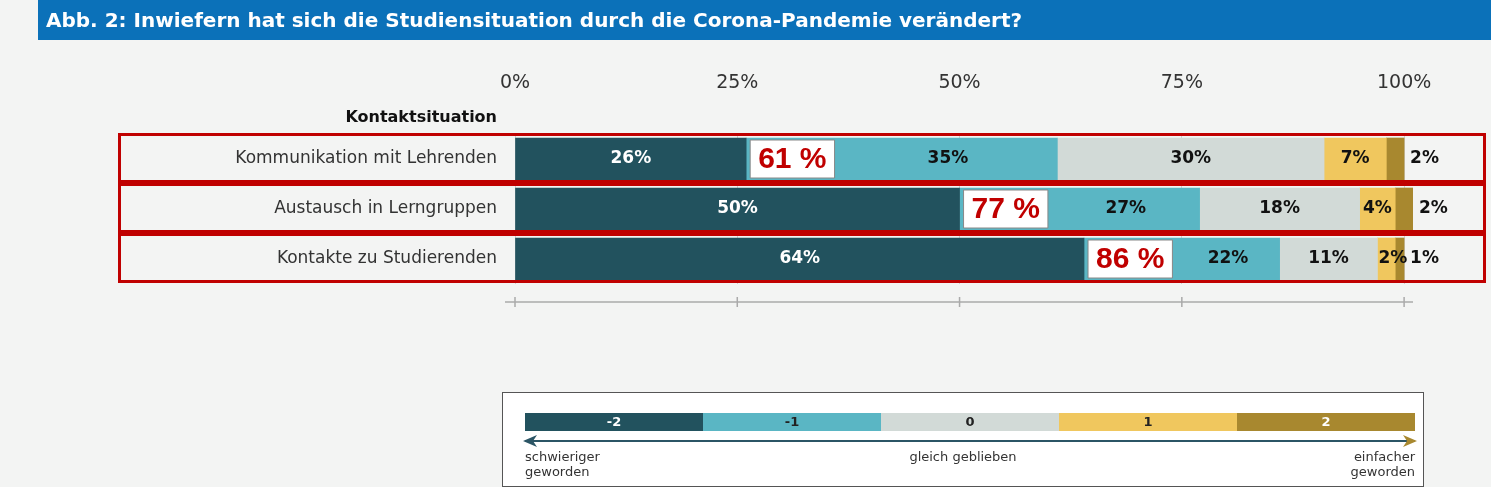 The width and height of the screenshot is (1491, 487). What do you see at coordinates (1228, 257) in the screenshot?
I see `data-label: 22%` at bounding box center [1228, 257].